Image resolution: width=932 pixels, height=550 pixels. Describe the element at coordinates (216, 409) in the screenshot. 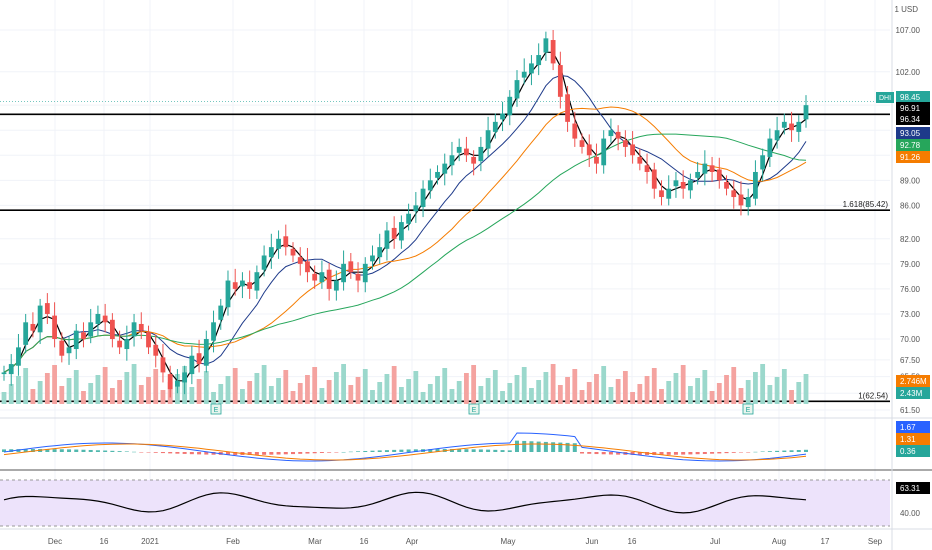

I see `earnings-marker` at that location.